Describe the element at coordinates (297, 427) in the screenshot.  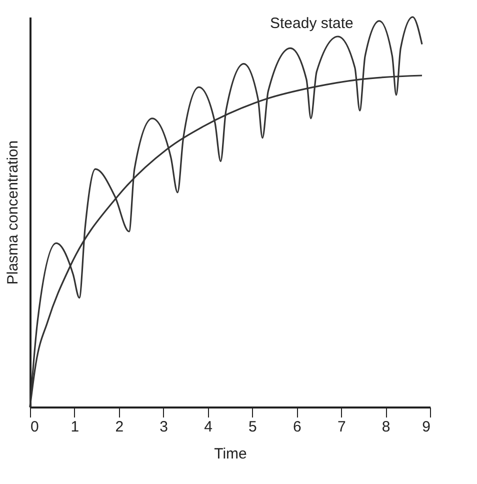
I see `x-tick-label: 6` at that location.